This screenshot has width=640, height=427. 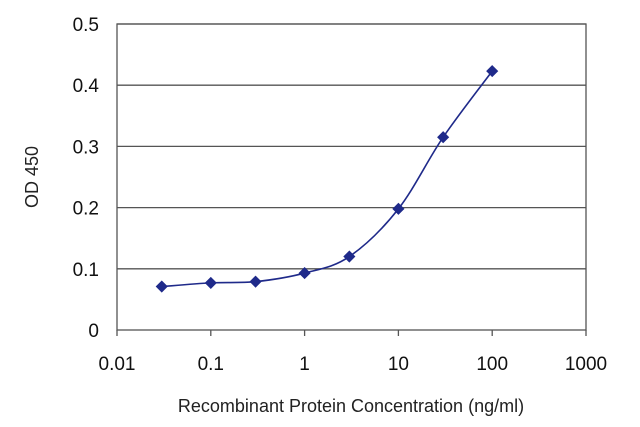 I want to click on y-tick-label: 0.3, so click(x=86, y=147).